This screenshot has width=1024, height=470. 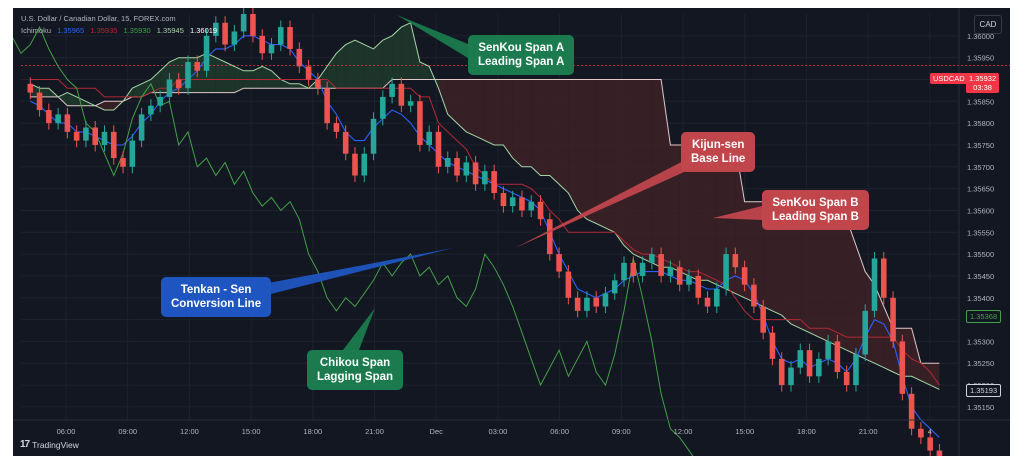 What do you see at coordinates (203, 30) in the screenshot?
I see `indicator-value-span-b: 1.36019` at bounding box center [203, 30].